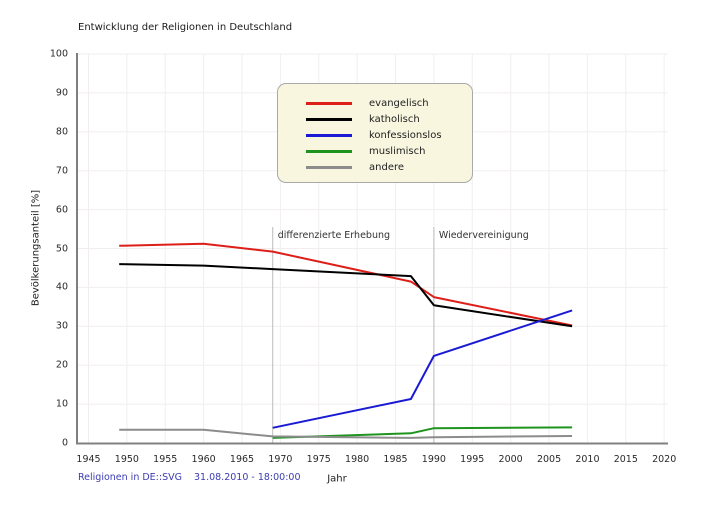 This screenshot has height=512, width=708. Describe the element at coordinates (61, 210) in the screenshot. I see `y-tick-label: 60` at that location.